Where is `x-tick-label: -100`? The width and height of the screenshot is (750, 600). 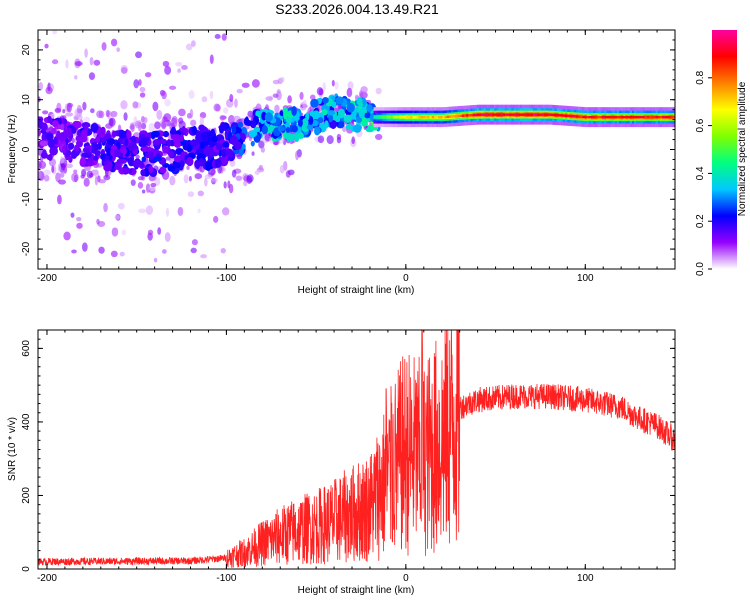 x-tick-label: -100 is located at coordinates (226, 278).